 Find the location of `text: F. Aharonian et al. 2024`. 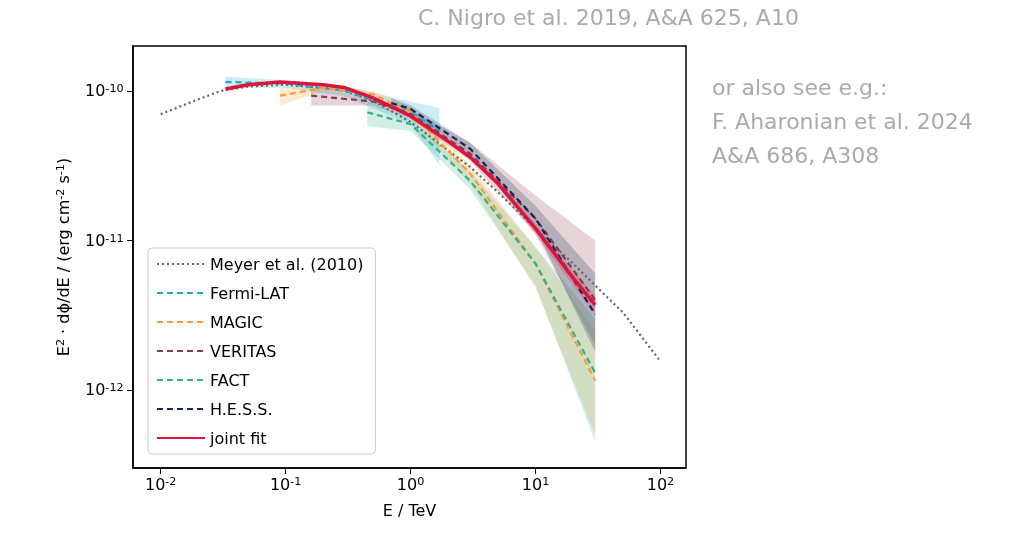

text: F. Aharonian et al. 2024 is located at coordinates (842, 121).